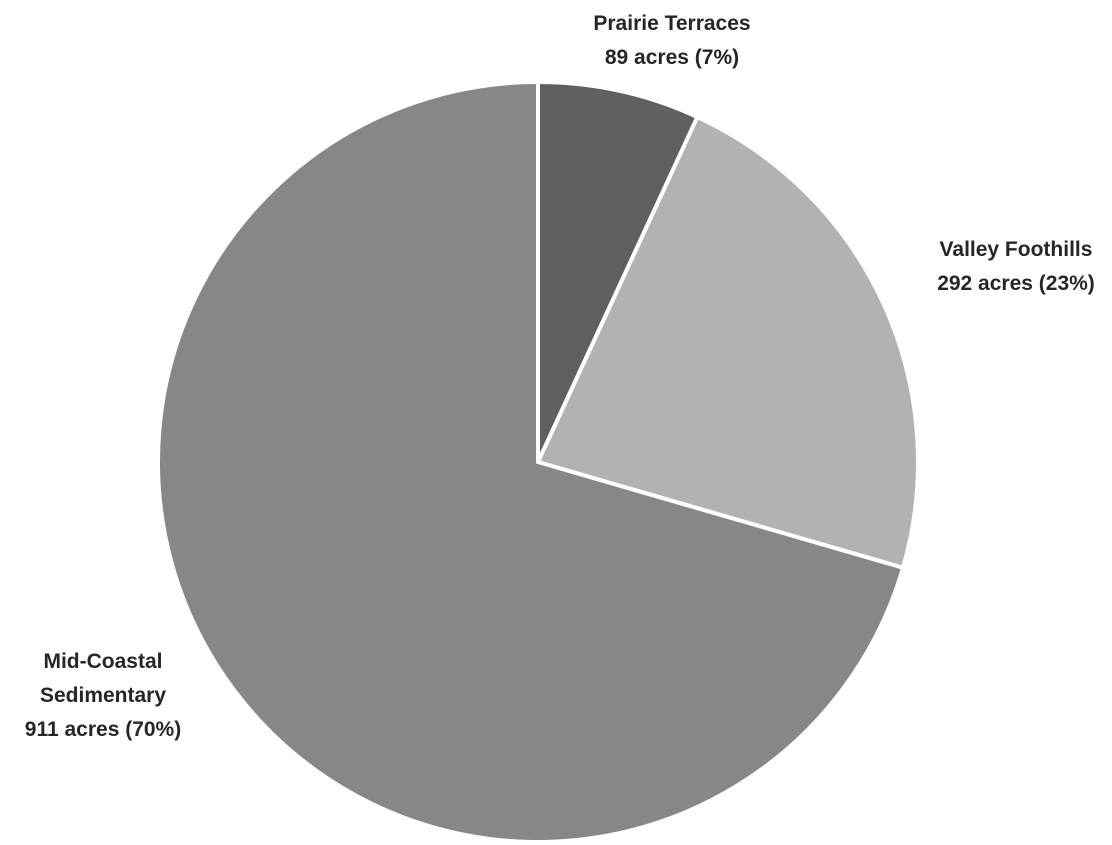 Image resolution: width=1112 pixels, height=845 pixels. Describe the element at coordinates (1016, 266) in the screenshot. I see `slice-label-valley-foothills: Valley Foothills 292 acres (23%)` at that location.